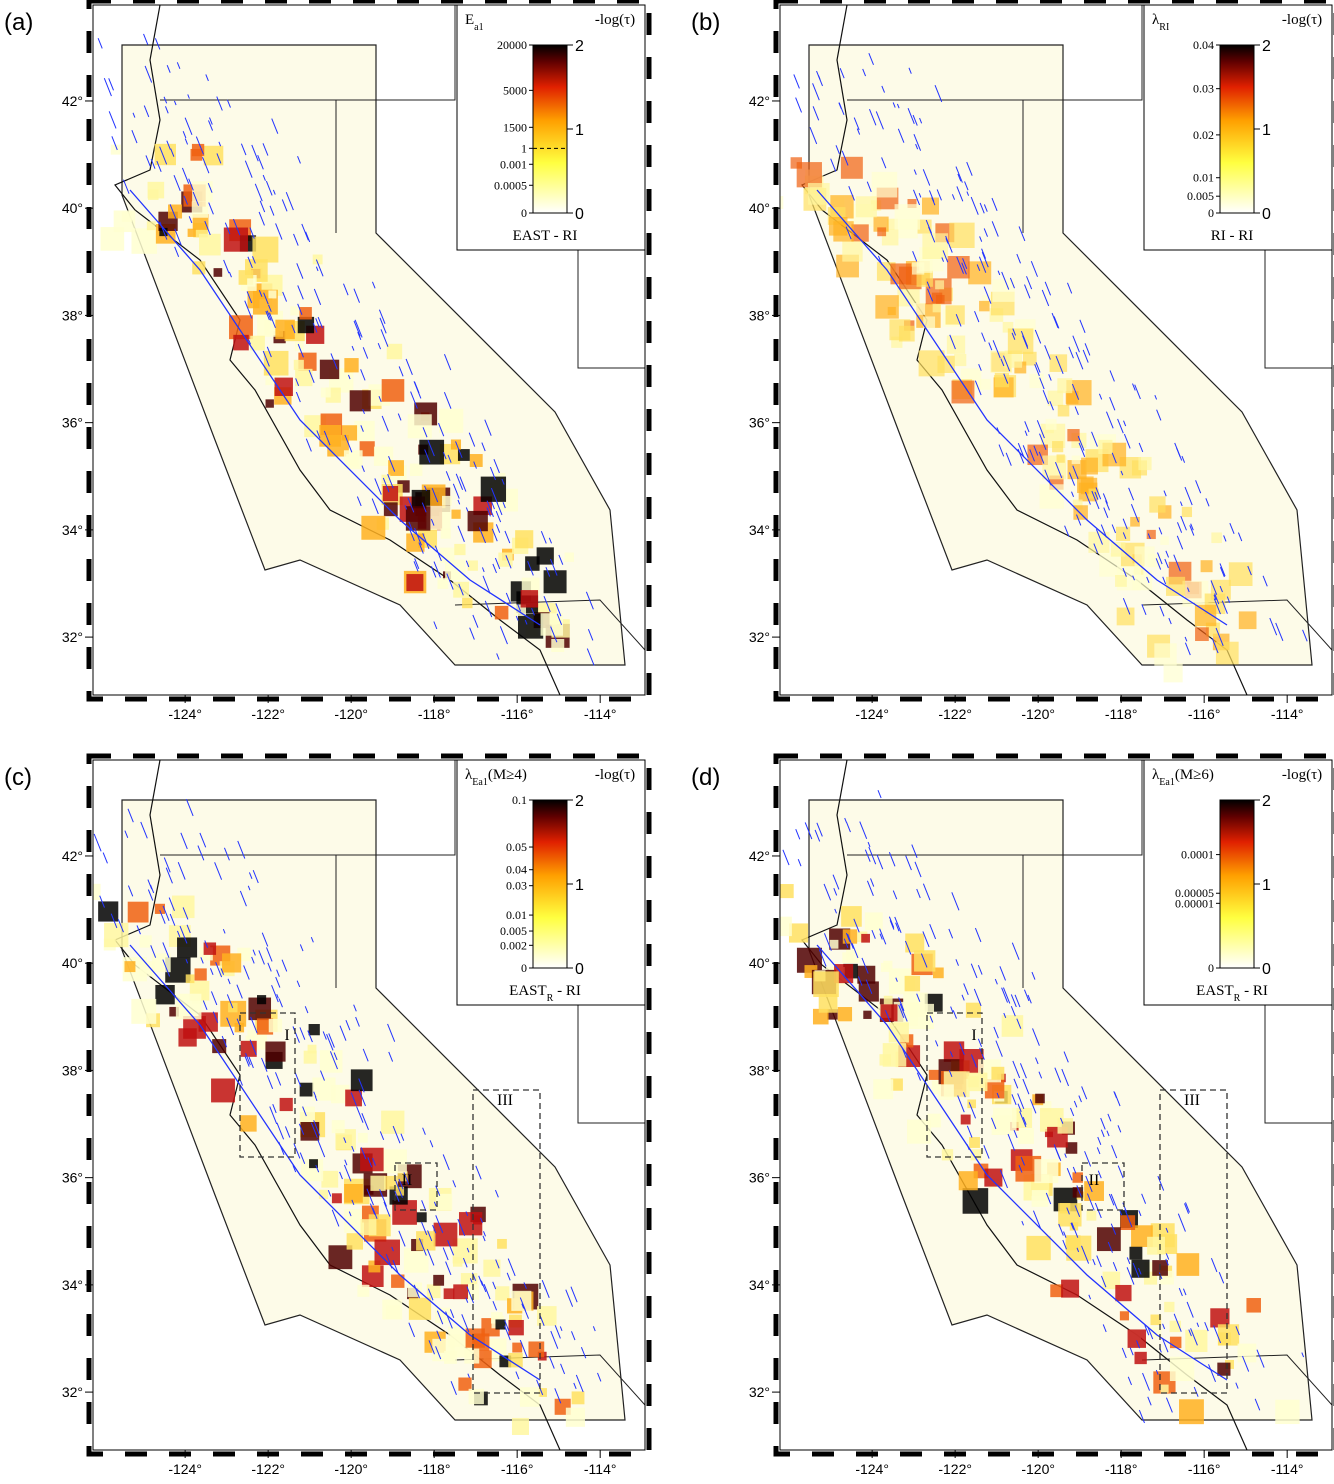 The height and width of the screenshot is (1484, 1334). Describe the element at coordinates (1204, 714) in the screenshot. I see `lon-tick-label: -116°` at that location.